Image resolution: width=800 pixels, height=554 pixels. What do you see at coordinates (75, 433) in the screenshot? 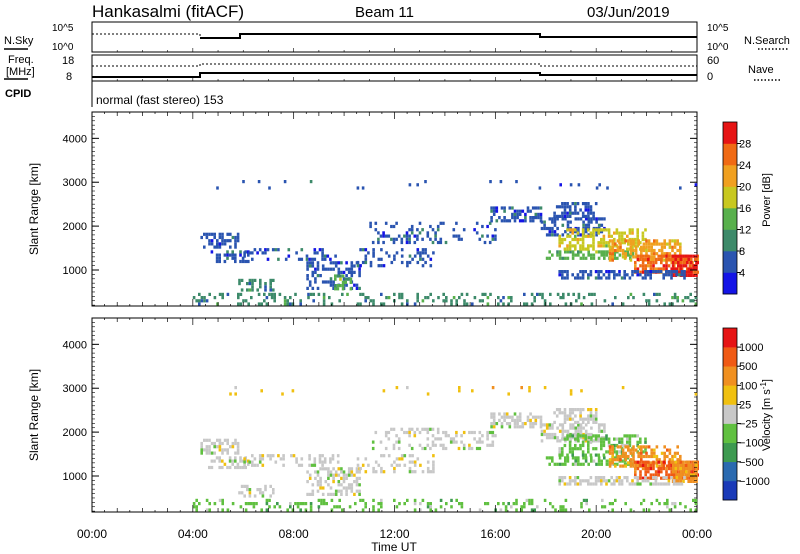
I see `ytick-label: 2000` at bounding box center [75, 433].